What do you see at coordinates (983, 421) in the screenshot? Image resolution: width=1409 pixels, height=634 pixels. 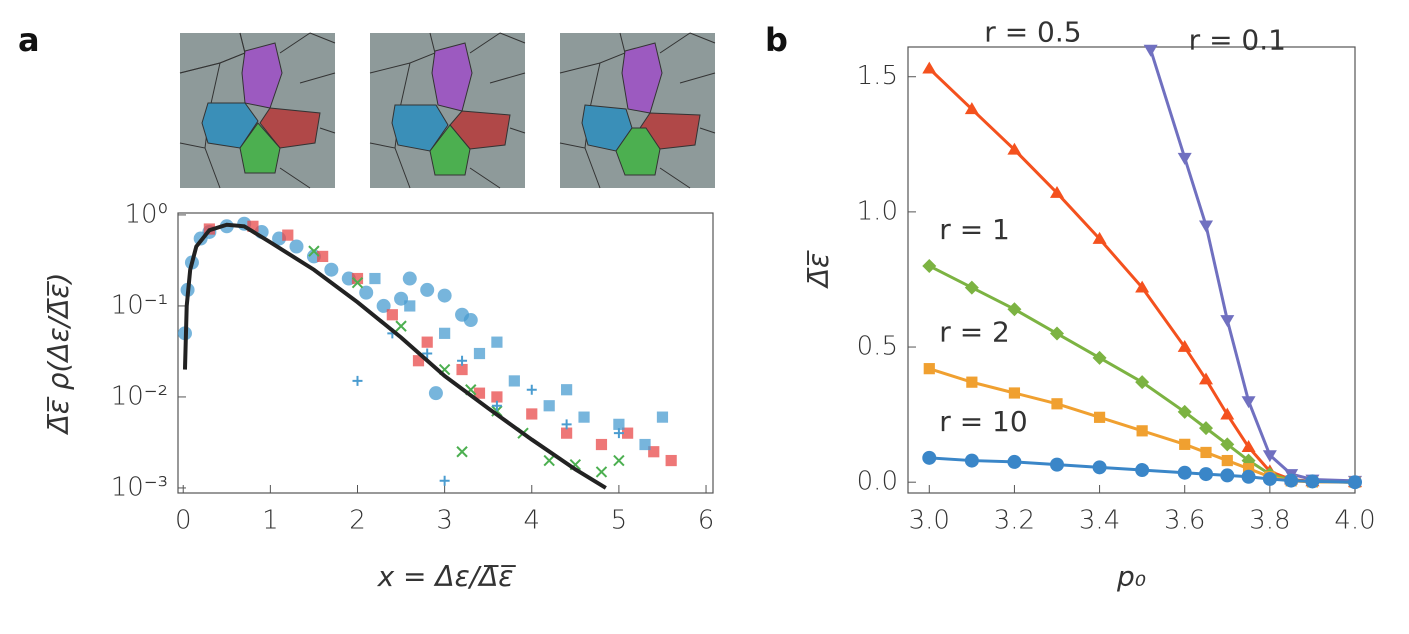 I see `series-label: r = 10` at bounding box center [983, 421].